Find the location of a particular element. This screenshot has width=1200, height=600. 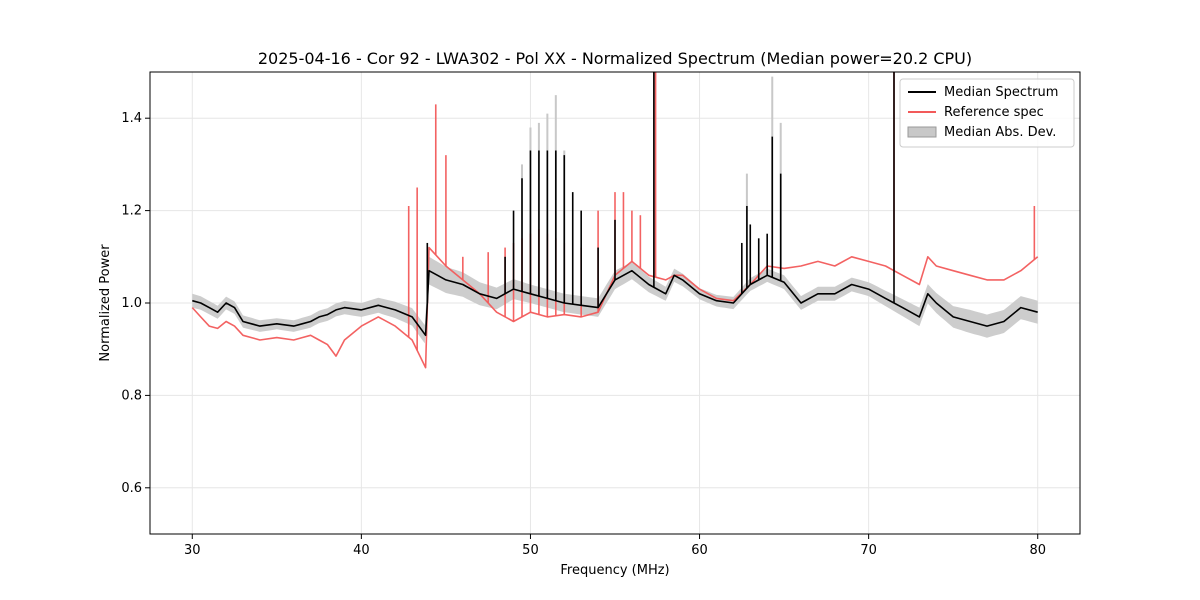

x-tick-label: 70 is located at coordinates (868, 550).